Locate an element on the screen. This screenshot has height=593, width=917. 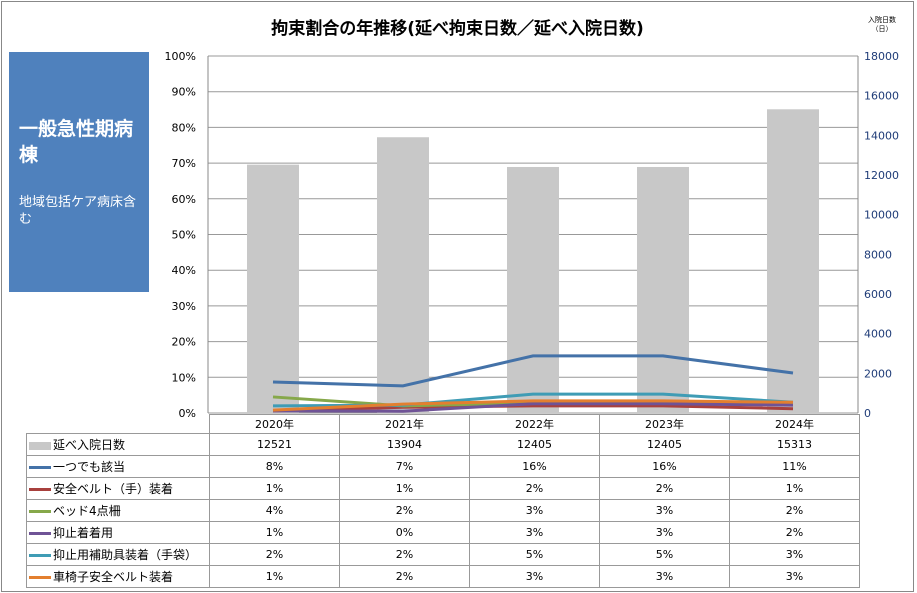
y-tick-label: 10% is located at coordinates (184, 377).